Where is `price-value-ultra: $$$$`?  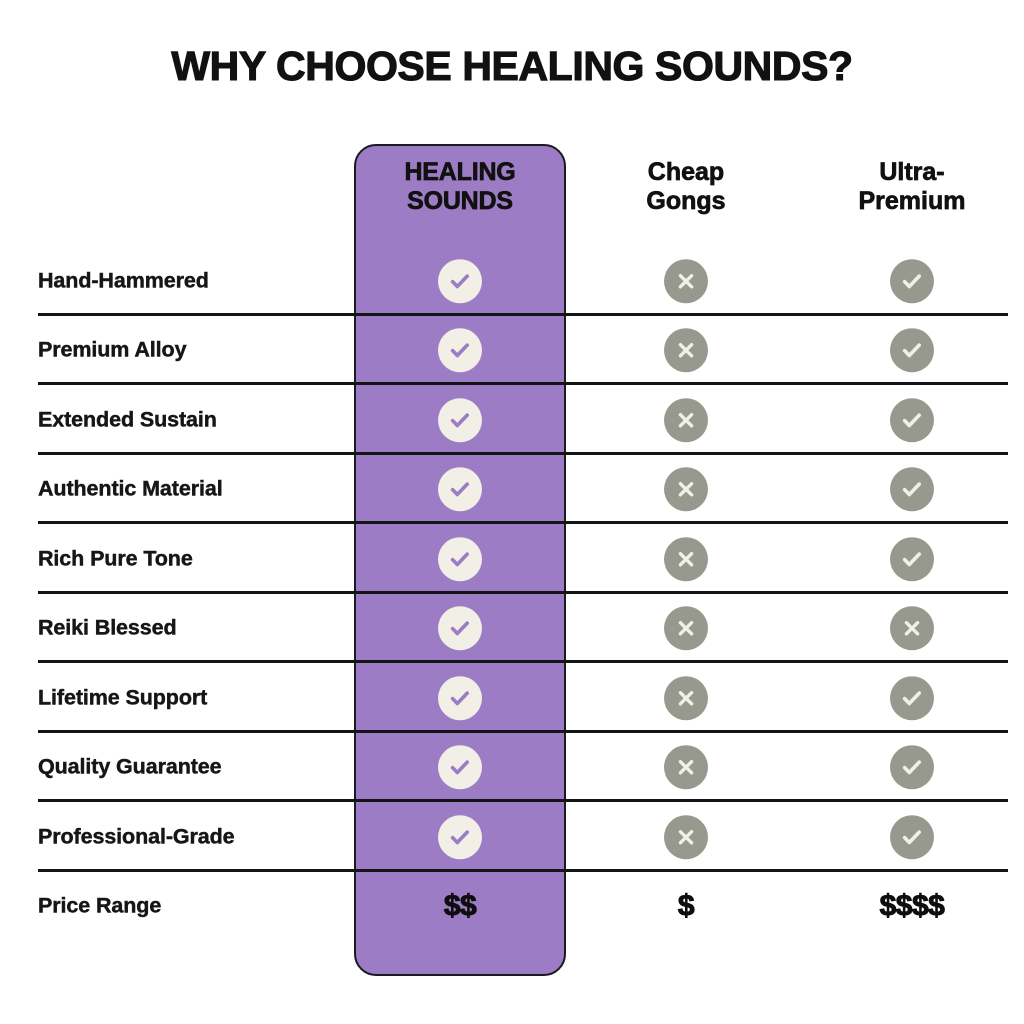 price-value-ultra: $$$$ is located at coordinates (912, 906).